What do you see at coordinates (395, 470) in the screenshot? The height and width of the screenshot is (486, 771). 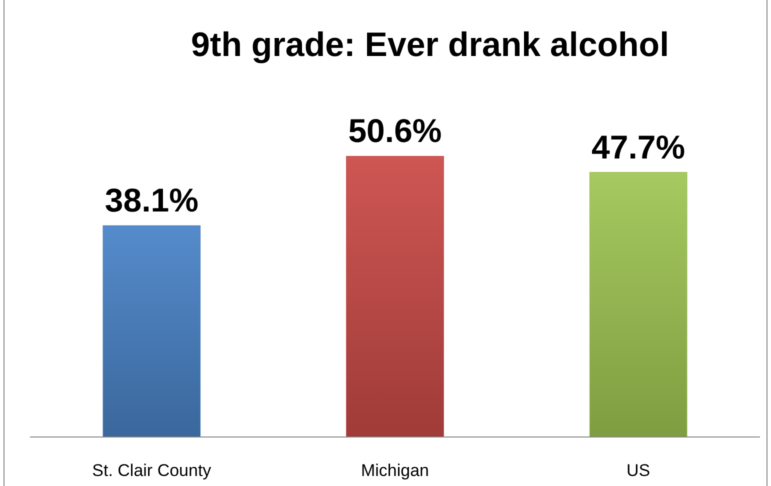 I see `x-tick-label: Michigan` at bounding box center [395, 470].